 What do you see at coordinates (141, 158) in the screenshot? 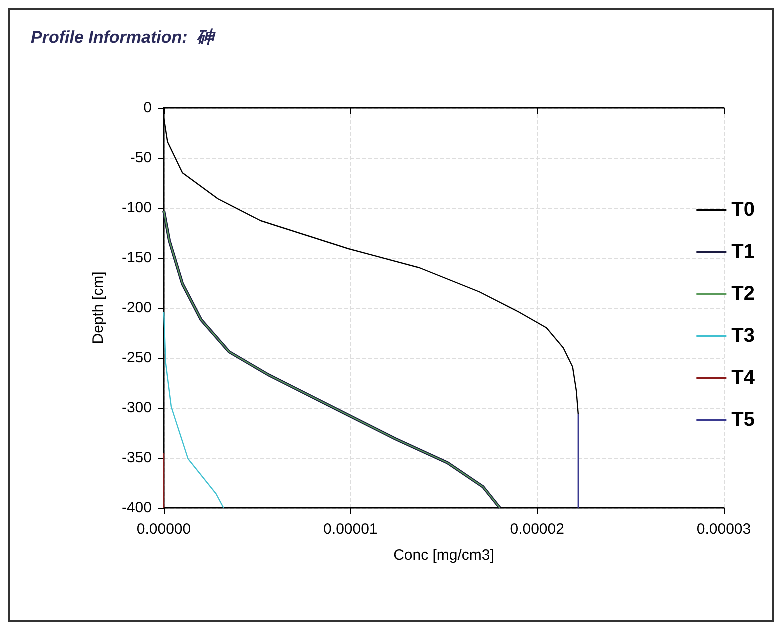
I see `y-tick-label: -50` at bounding box center [141, 158].